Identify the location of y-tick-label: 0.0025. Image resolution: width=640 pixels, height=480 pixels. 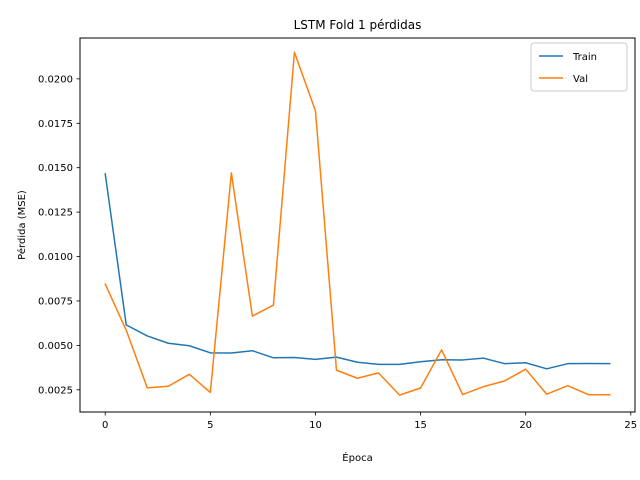
(55, 390).